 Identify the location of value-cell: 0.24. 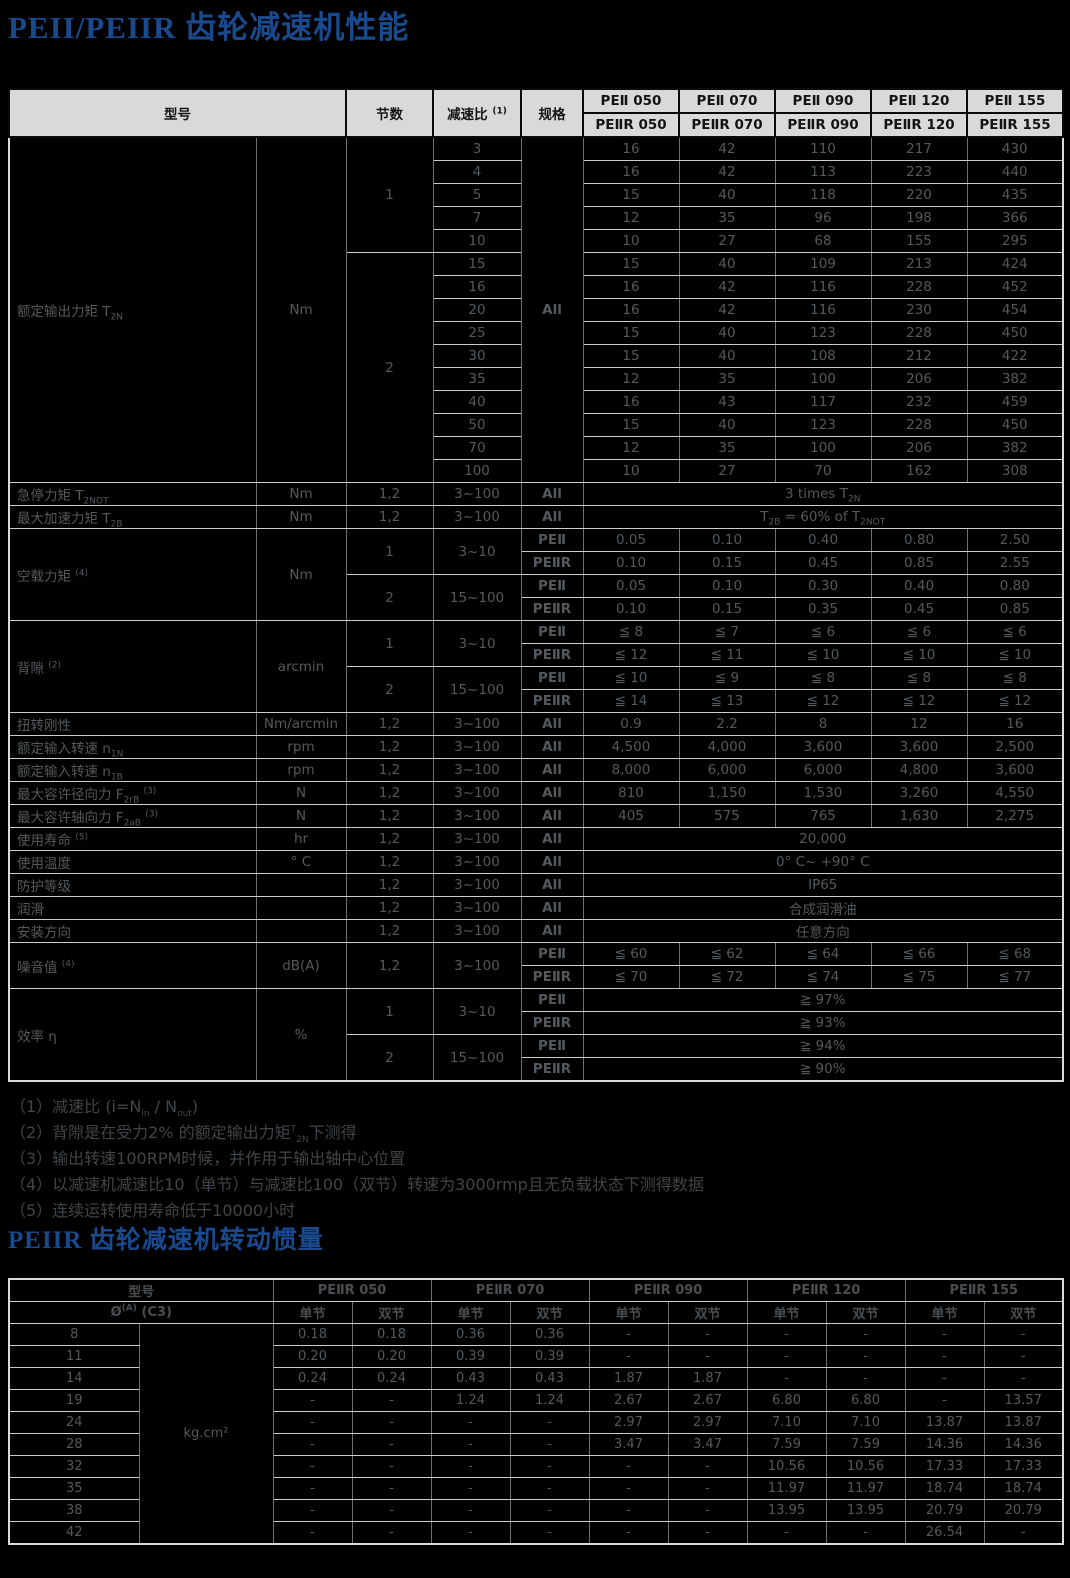
(312, 1378).